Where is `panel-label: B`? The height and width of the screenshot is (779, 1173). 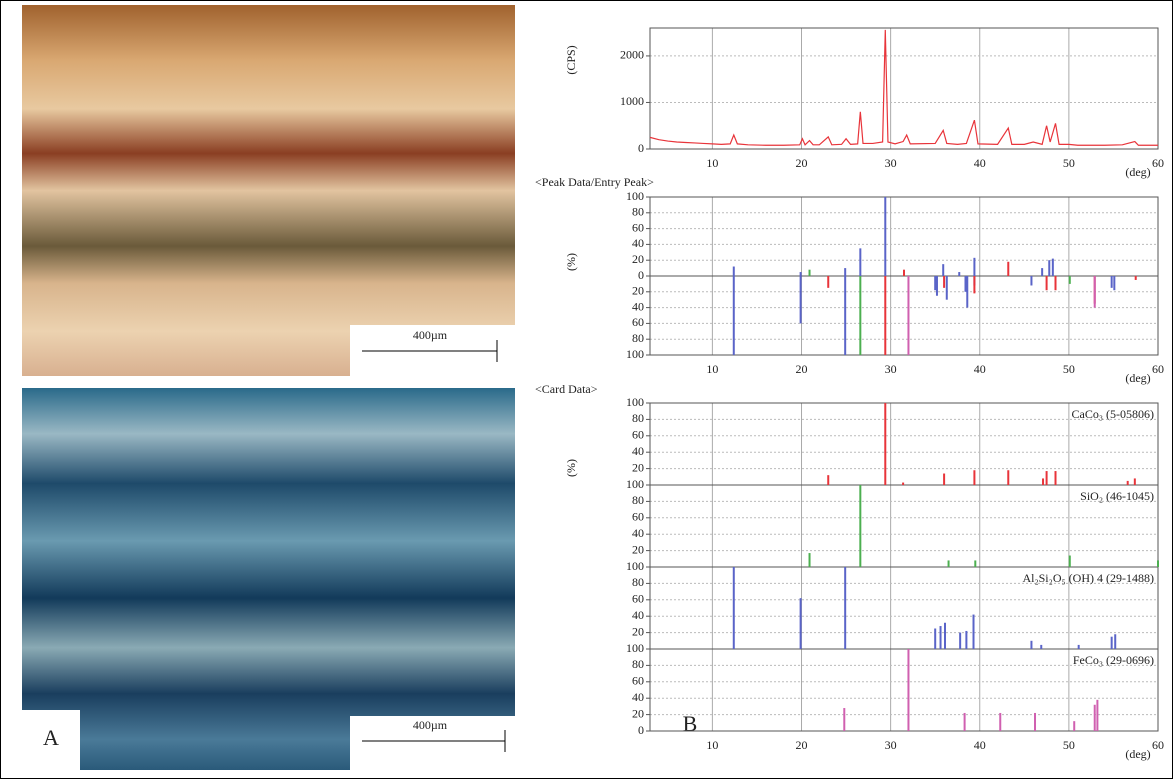
panel-label: B is located at coordinates (690, 723).